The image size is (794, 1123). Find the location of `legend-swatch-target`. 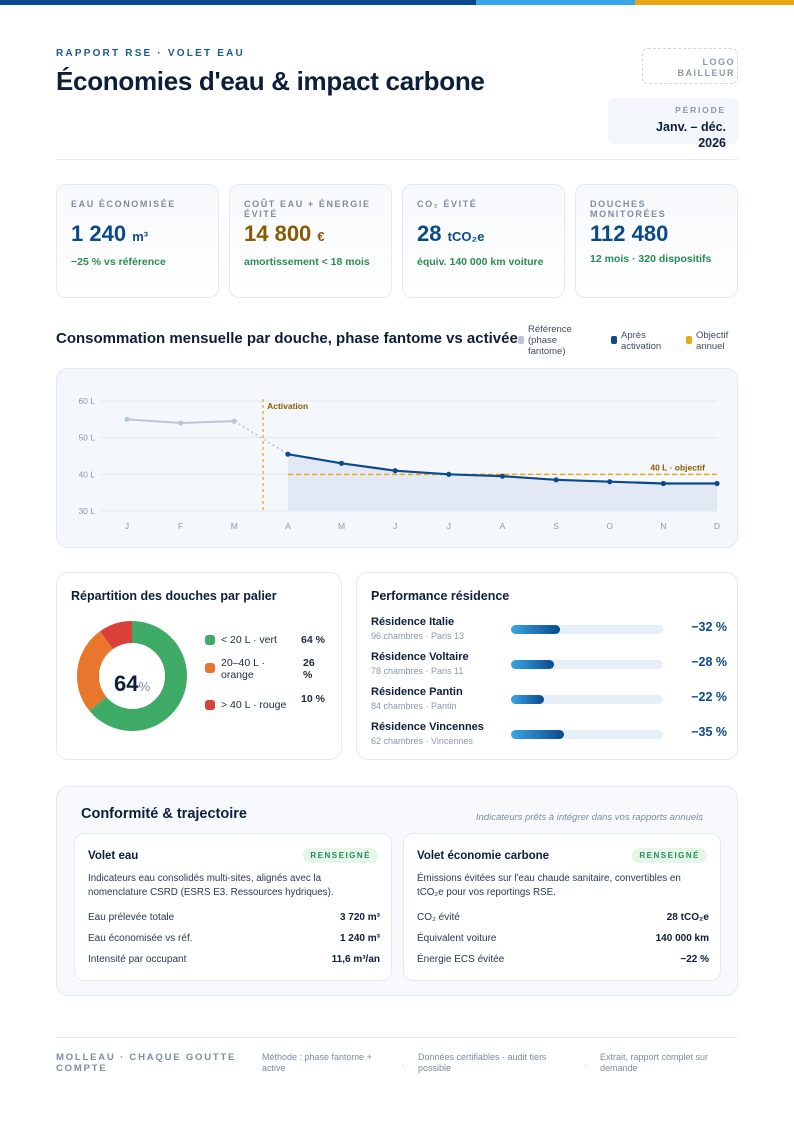

legend-swatch-target is located at coordinates (689, 340).